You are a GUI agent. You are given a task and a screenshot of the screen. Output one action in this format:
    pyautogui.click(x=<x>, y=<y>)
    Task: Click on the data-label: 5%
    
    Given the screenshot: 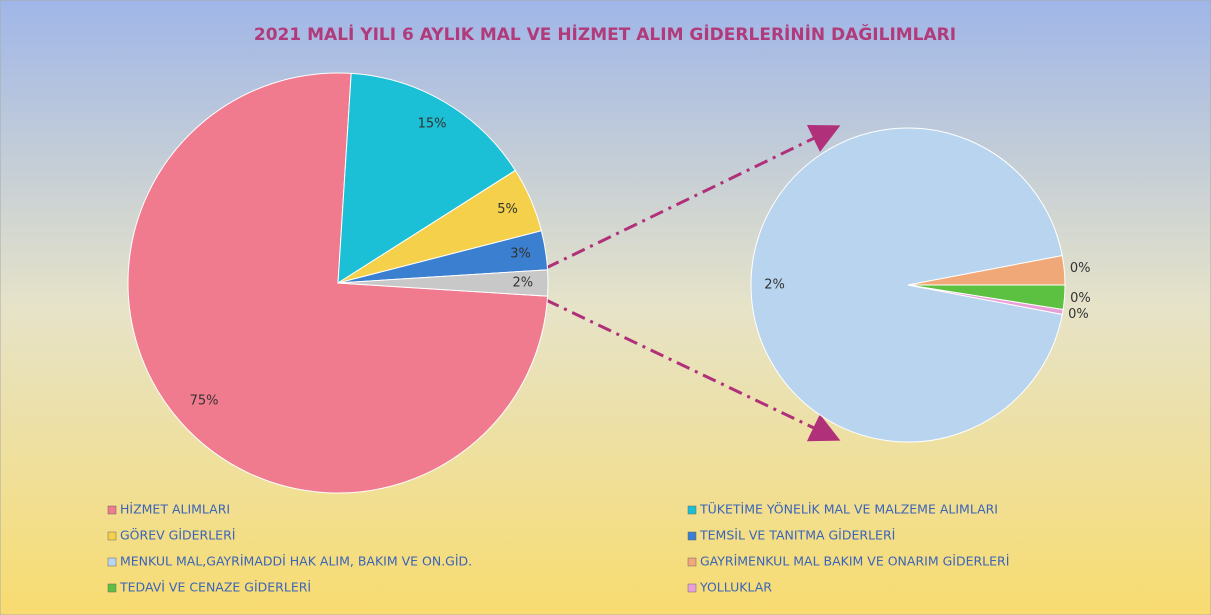 What is the action you would take?
    pyautogui.click(x=507, y=209)
    